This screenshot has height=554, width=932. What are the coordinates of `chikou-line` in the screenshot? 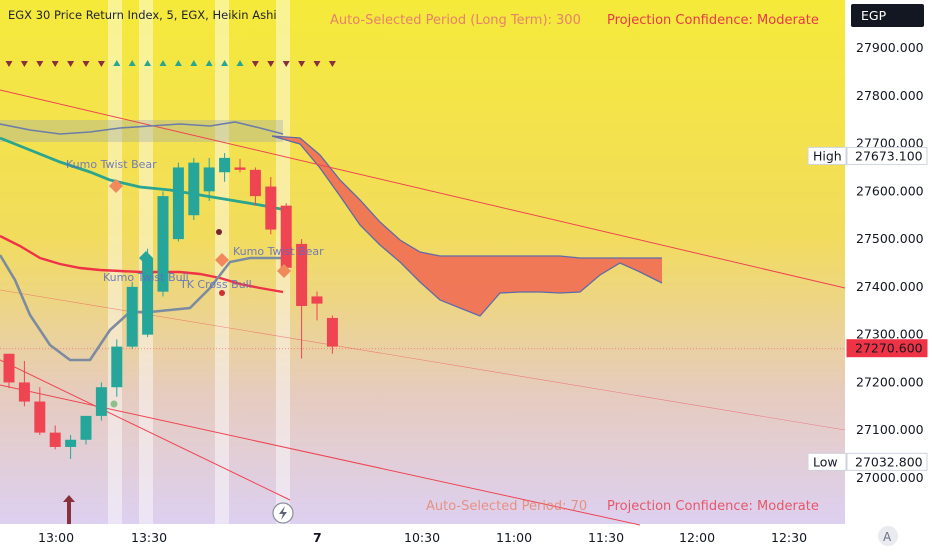 It's located at (143, 174).